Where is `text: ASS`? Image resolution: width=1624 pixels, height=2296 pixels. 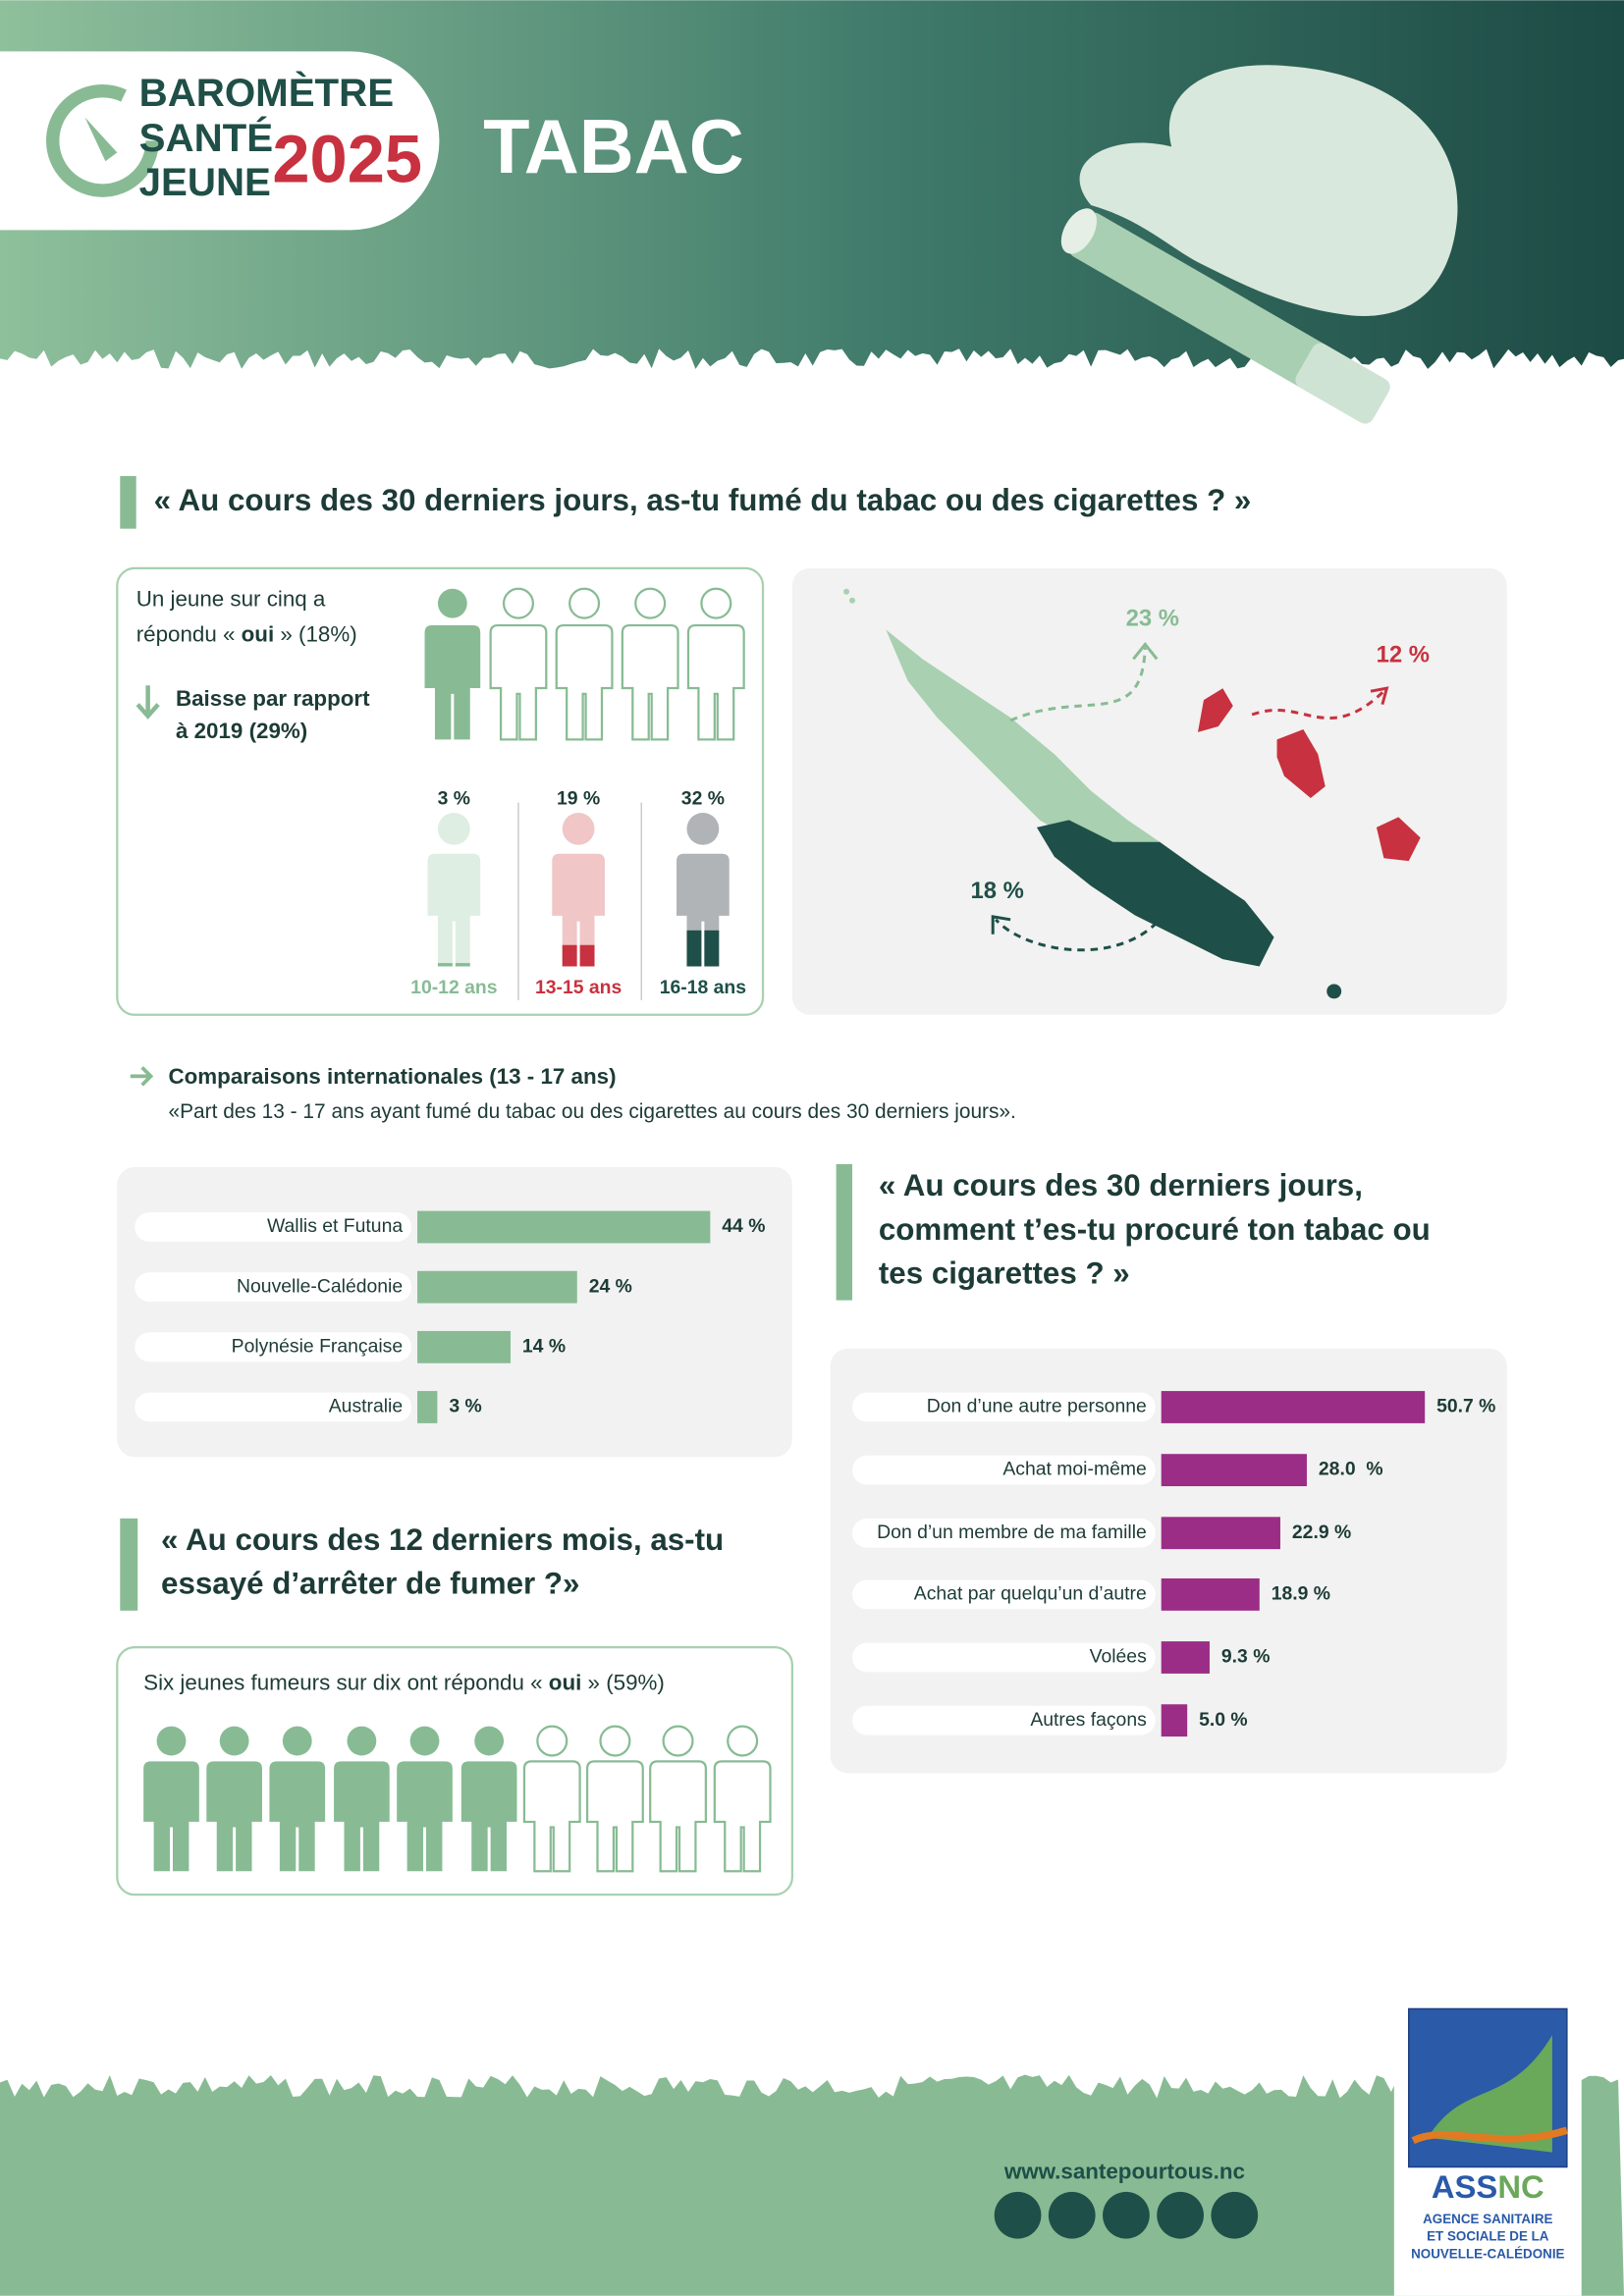
text: ASS is located at coordinates (1464, 2187).